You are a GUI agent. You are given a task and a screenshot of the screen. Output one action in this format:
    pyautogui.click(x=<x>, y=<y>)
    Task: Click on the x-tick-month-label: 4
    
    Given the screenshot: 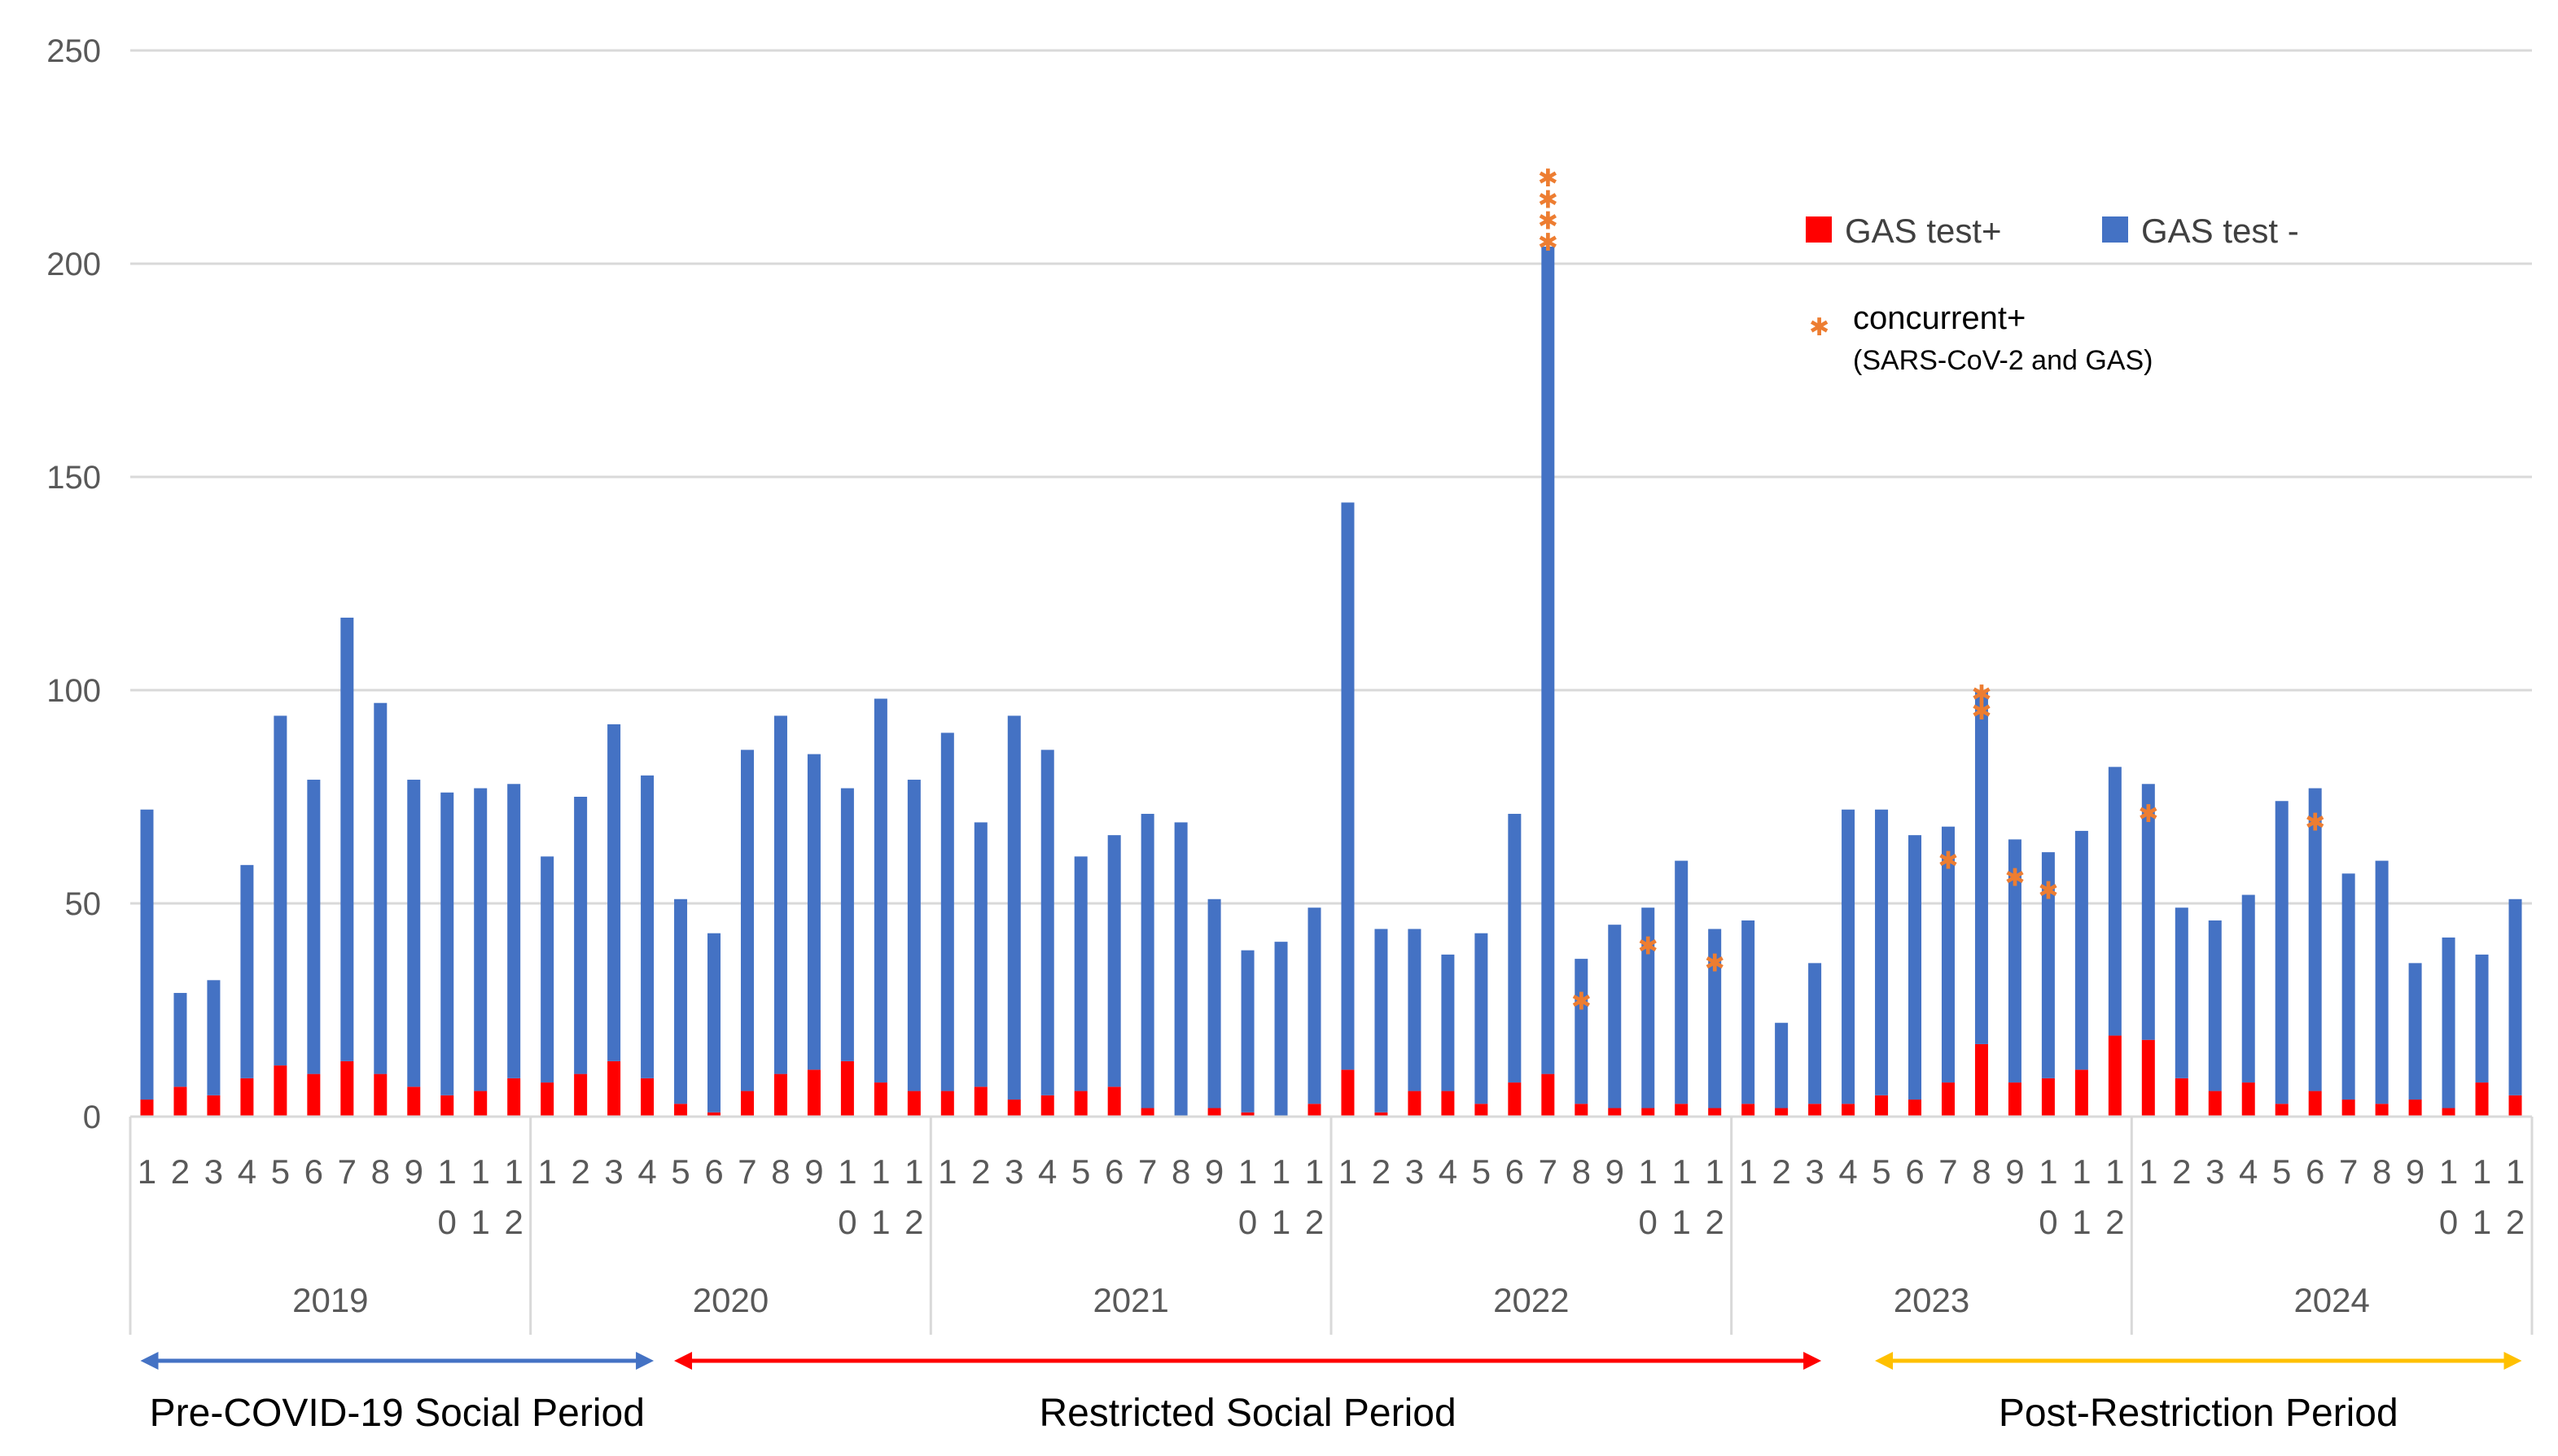 What is the action you would take?
    pyautogui.click(x=2248, y=1171)
    